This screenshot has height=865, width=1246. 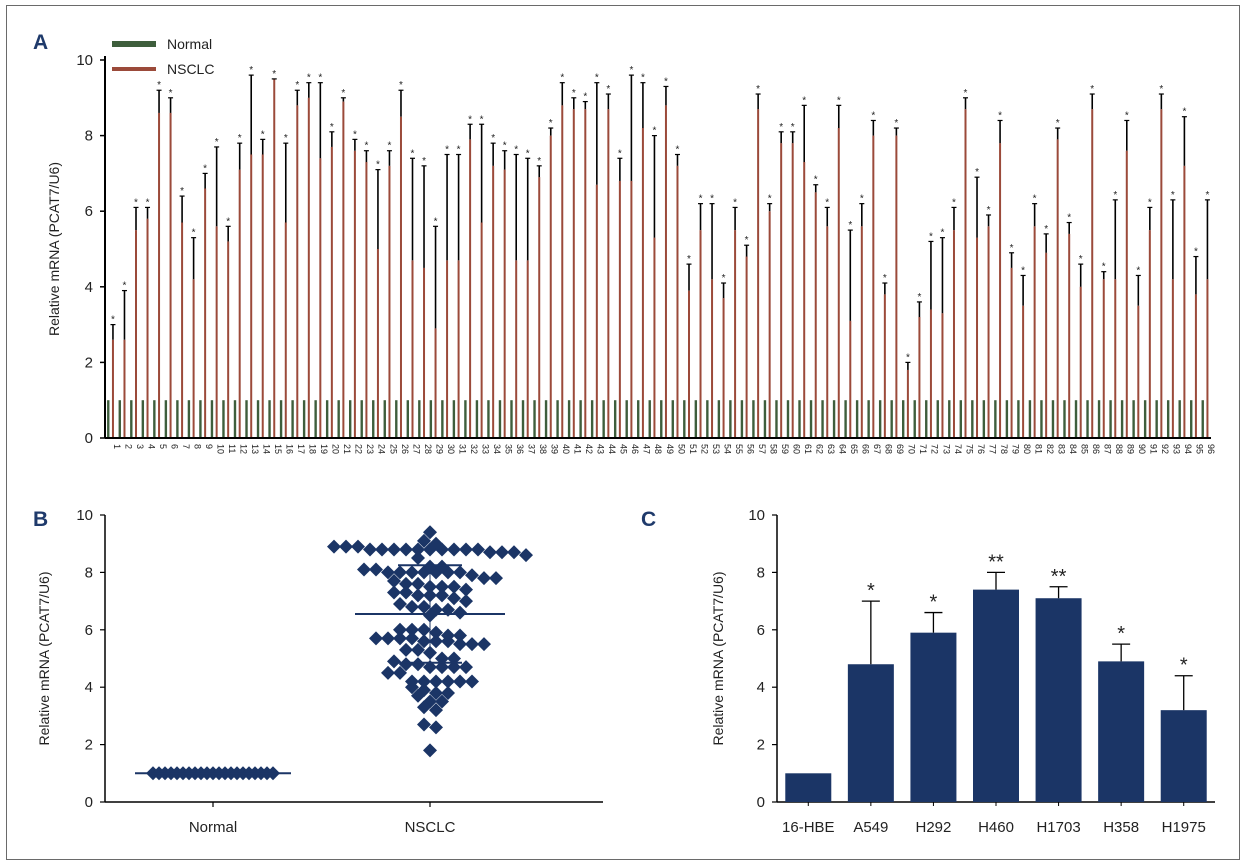 I want to click on panel-c-y-tick-label: 8, so click(x=761, y=572).